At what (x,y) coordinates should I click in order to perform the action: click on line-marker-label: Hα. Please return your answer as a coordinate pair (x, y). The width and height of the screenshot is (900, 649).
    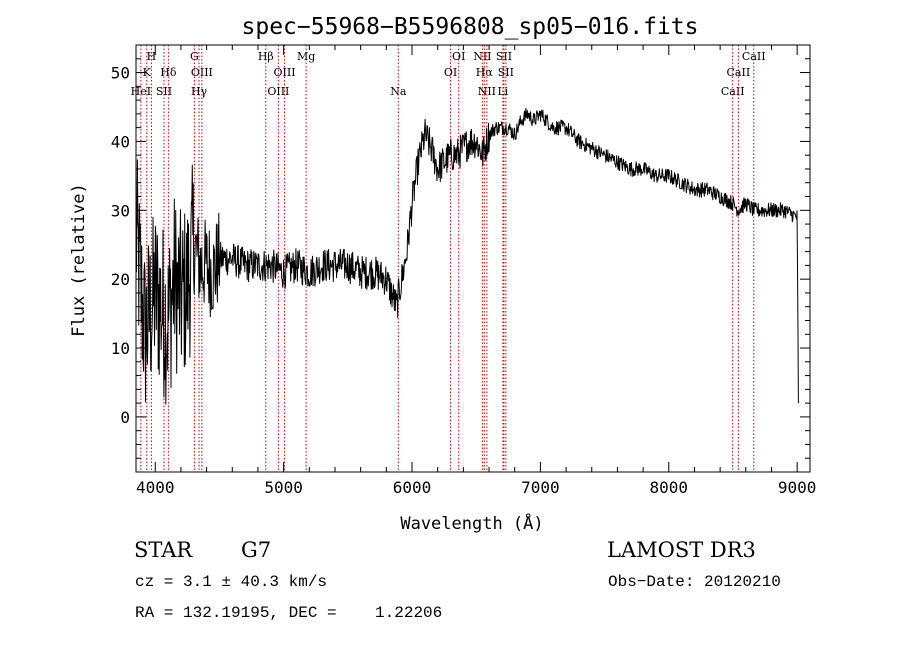
    Looking at the image, I should click on (485, 72).